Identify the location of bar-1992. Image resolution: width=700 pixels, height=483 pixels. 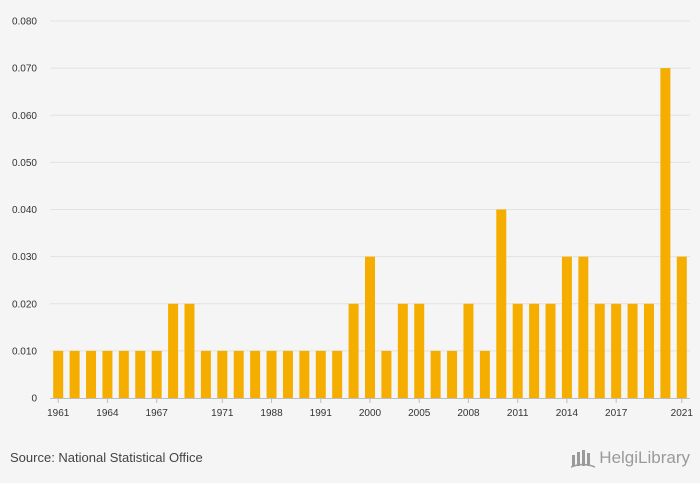
(337, 374).